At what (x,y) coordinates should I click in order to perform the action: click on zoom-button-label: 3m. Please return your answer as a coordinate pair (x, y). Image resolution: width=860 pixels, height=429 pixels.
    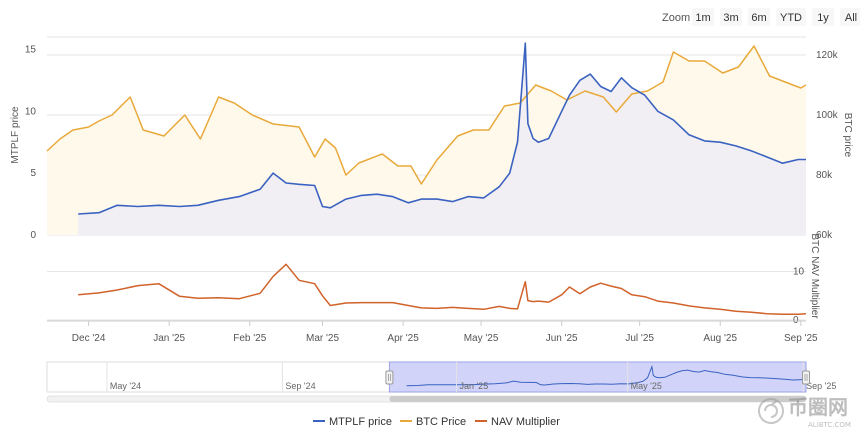
    Looking at the image, I should click on (730, 18).